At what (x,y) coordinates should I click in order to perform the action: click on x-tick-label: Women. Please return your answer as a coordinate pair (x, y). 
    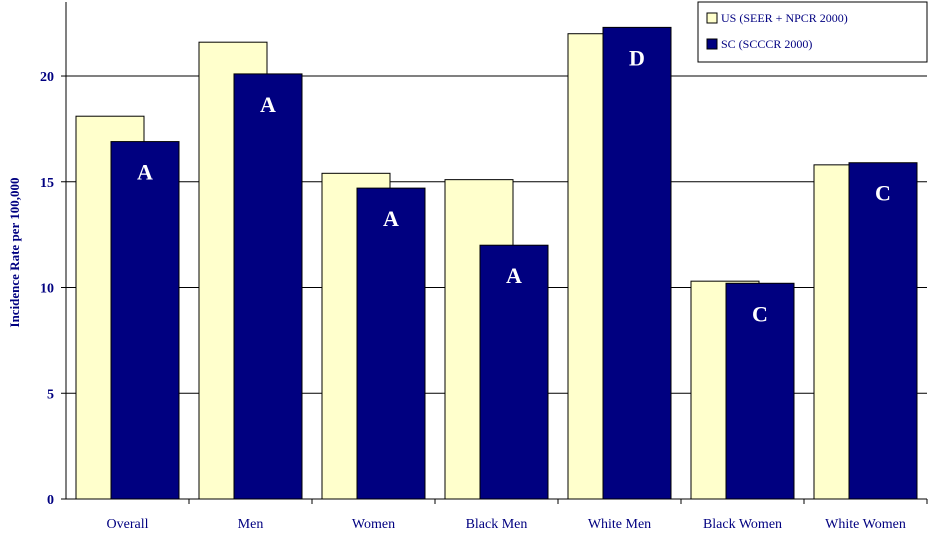
    Looking at the image, I should click on (373, 524).